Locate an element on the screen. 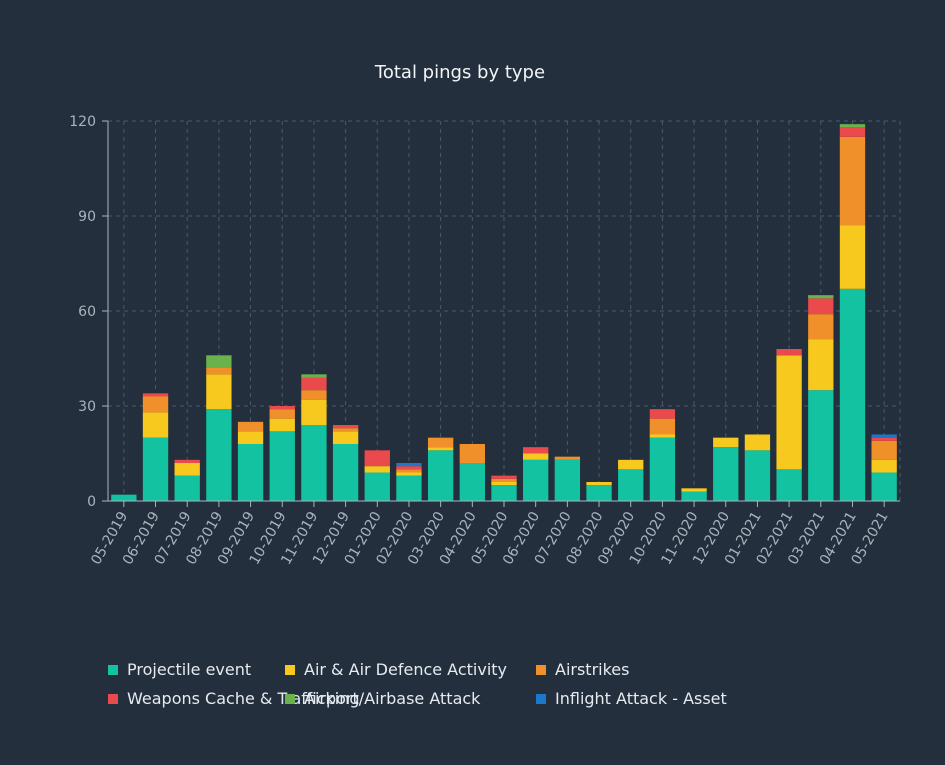 The width and height of the screenshot is (945, 765). legend-label: Weapons Cache & Trafficking is located at coordinates (243, 698).